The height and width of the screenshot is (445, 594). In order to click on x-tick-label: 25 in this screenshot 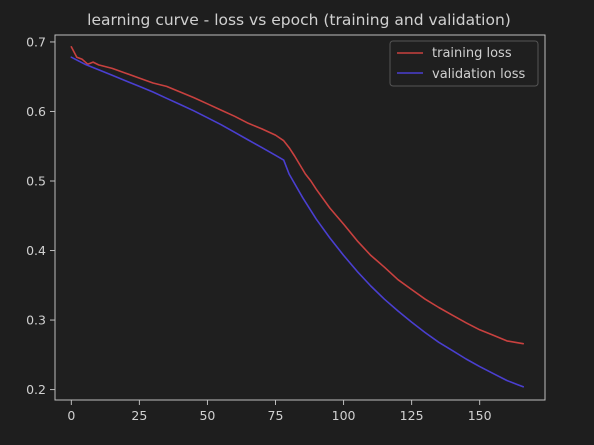, I will do `click(139, 415)`.